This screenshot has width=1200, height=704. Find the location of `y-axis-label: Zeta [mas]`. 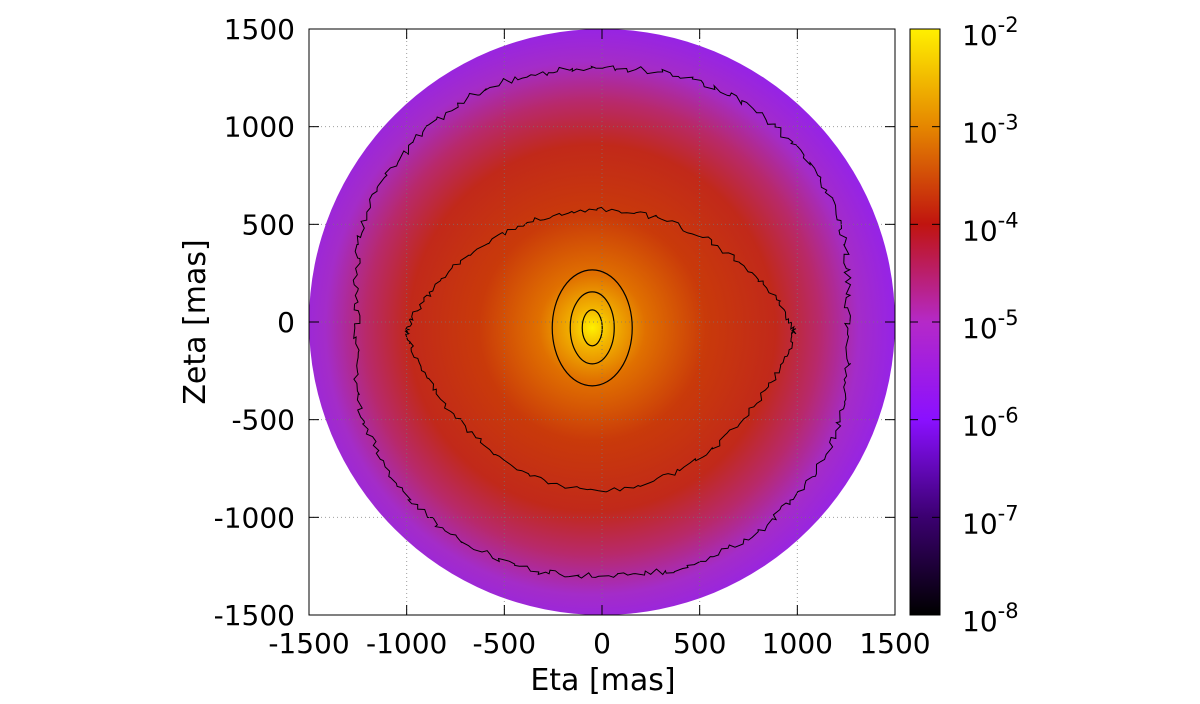

y-axis-label: Zeta [mas] is located at coordinates (195, 321).